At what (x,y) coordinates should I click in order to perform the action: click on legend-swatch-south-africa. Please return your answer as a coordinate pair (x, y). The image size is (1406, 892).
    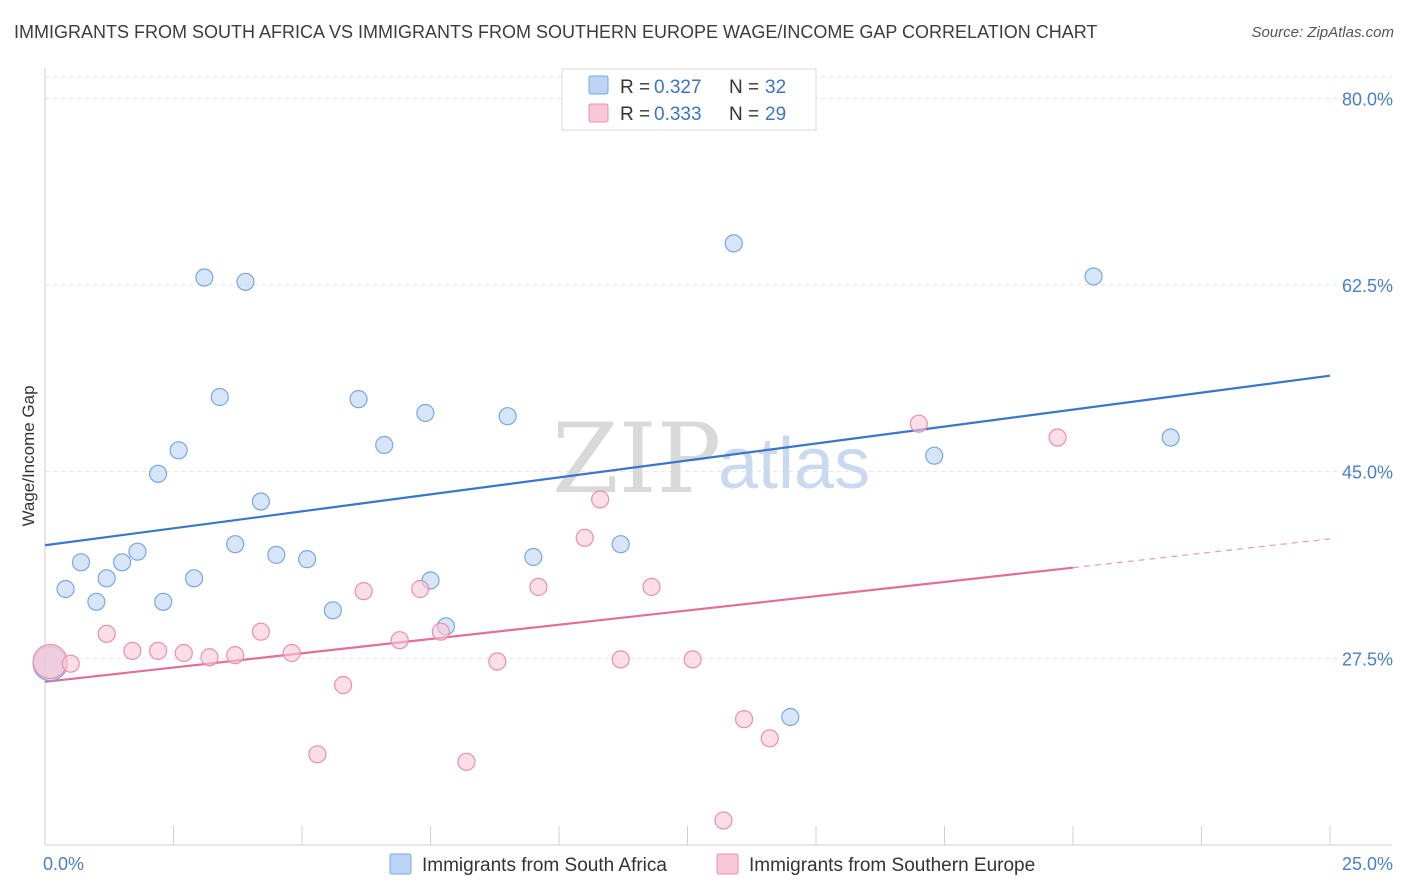
    Looking at the image, I should click on (598, 85).